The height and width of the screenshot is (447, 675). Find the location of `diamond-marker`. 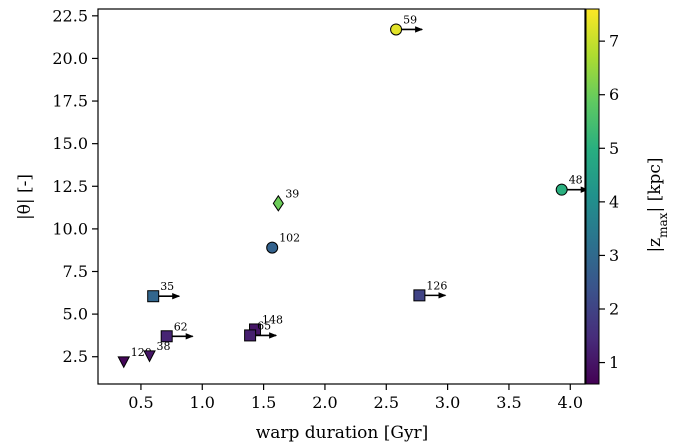

diamond-marker is located at coordinates (278, 203).